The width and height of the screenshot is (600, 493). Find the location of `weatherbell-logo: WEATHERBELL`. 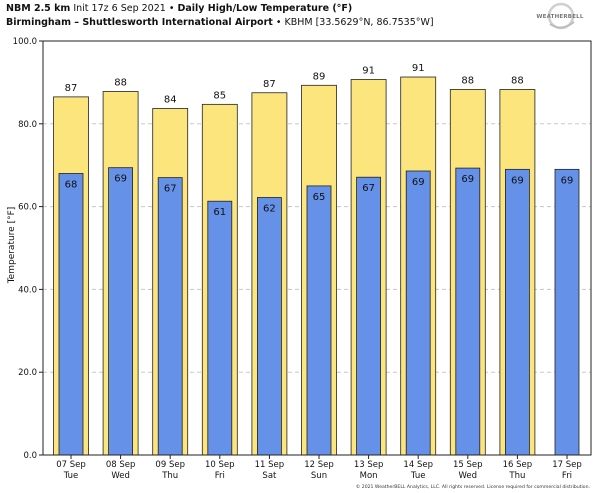

weatherbell-logo: WEATHERBELL is located at coordinates (560, 19).